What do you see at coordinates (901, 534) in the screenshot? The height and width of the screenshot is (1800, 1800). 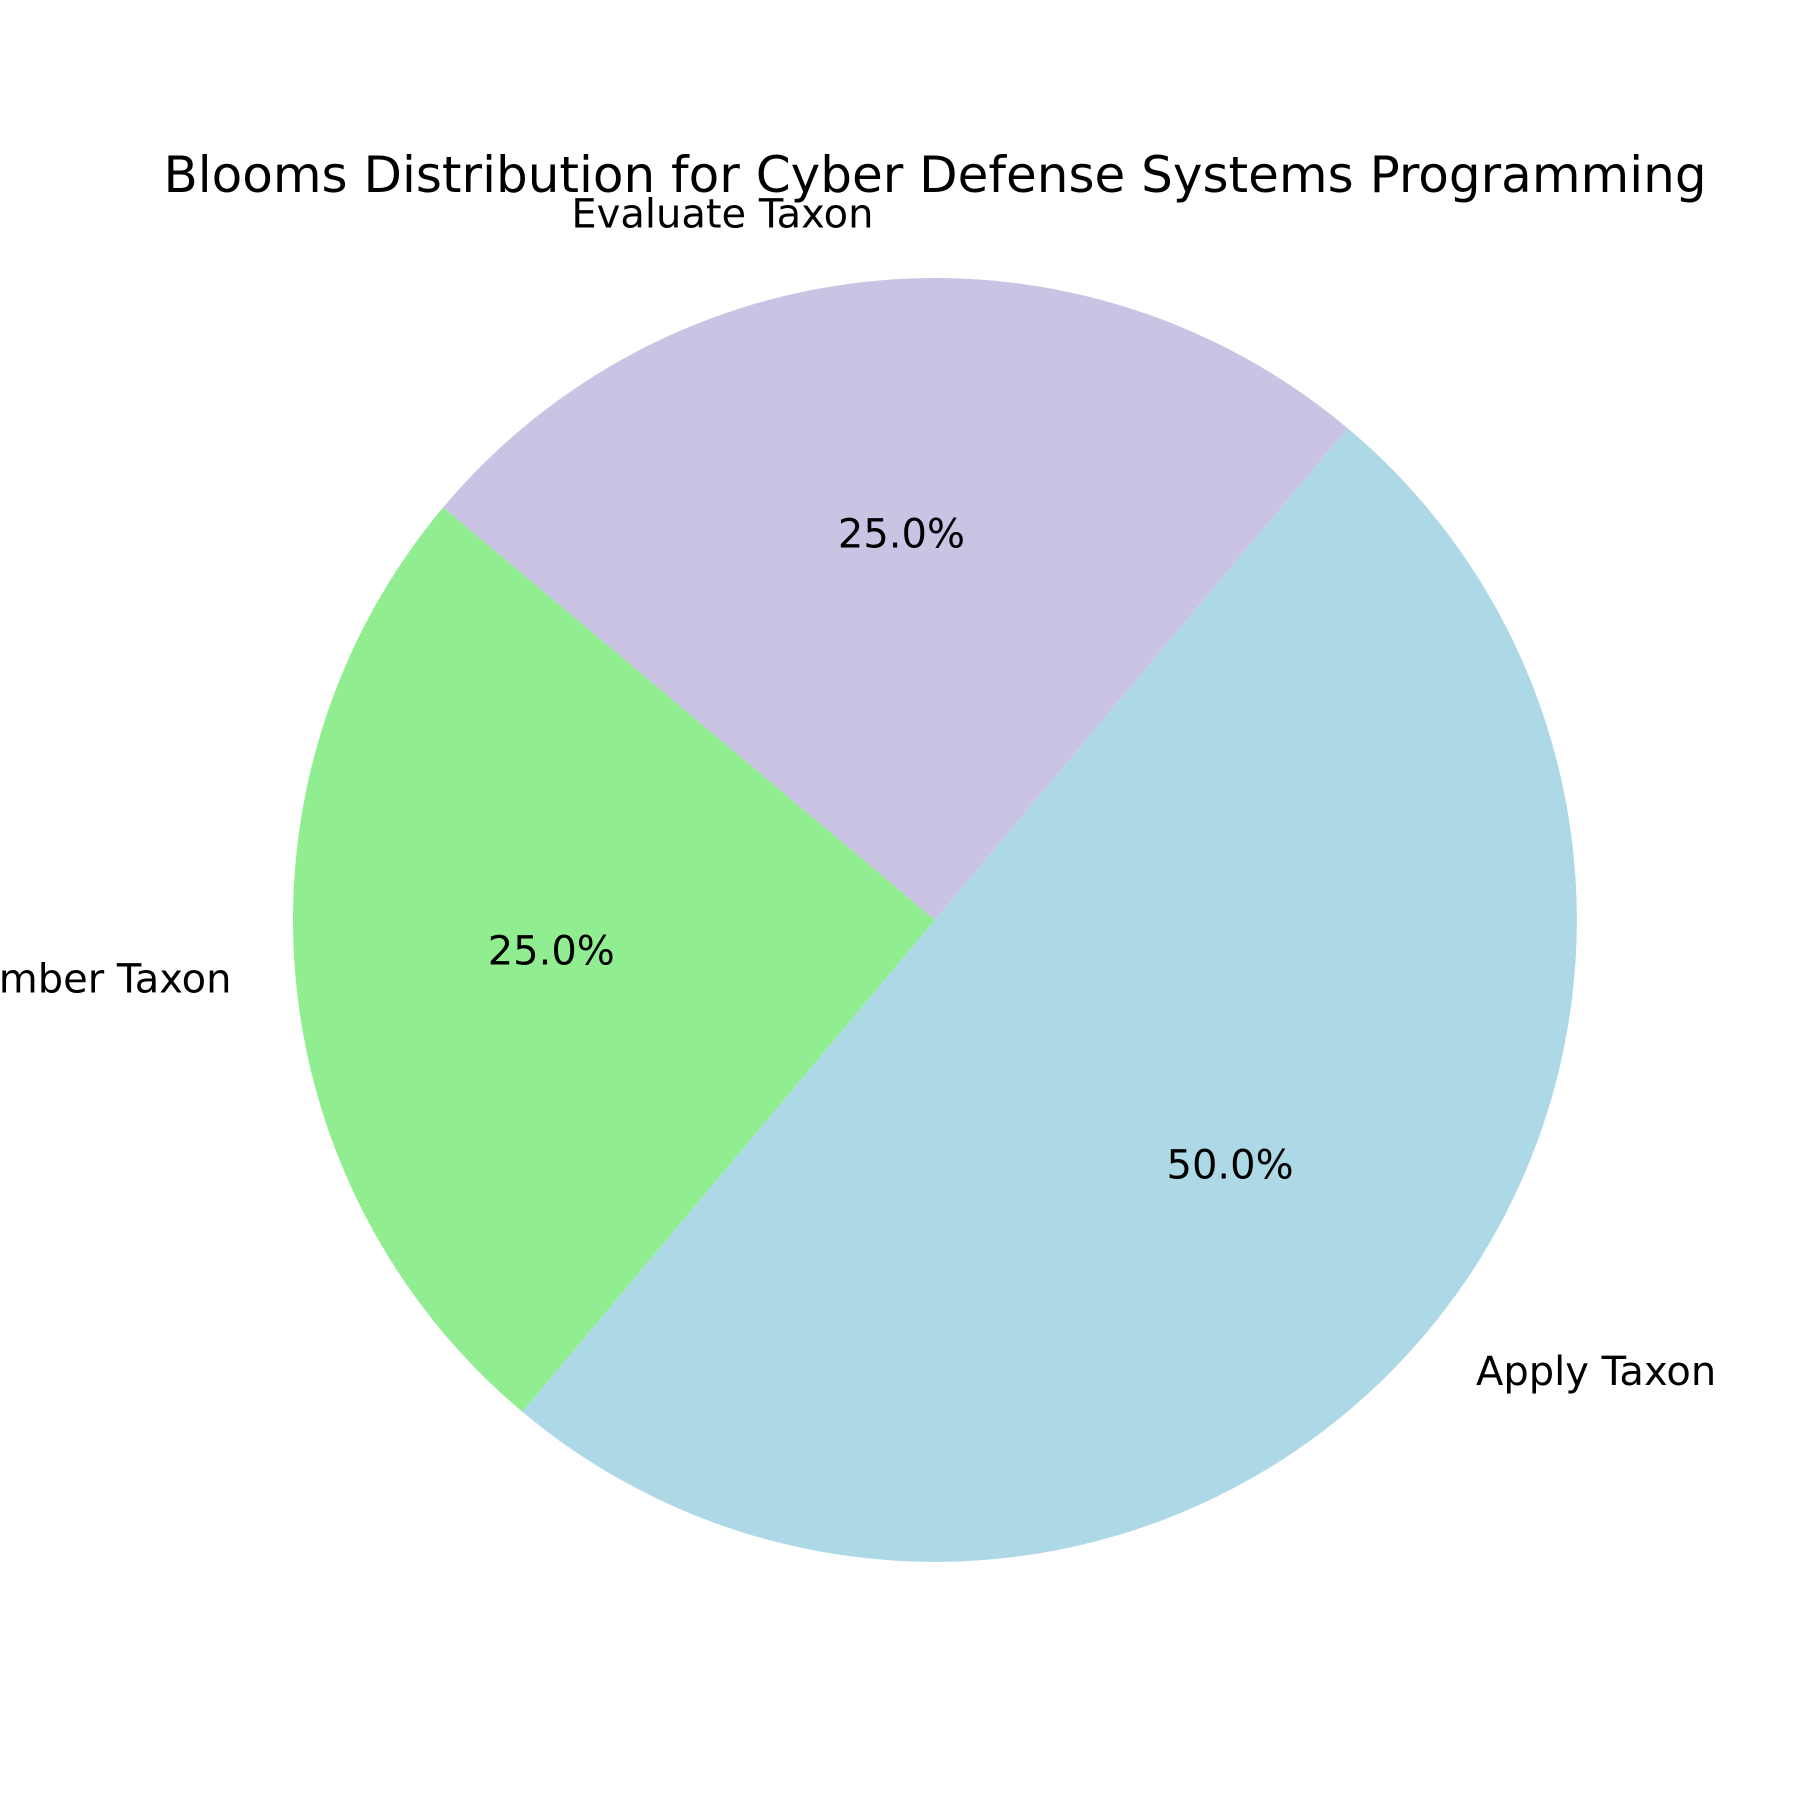 I see `slice-percent-evaluate-taxon: 25.0%` at bounding box center [901, 534].